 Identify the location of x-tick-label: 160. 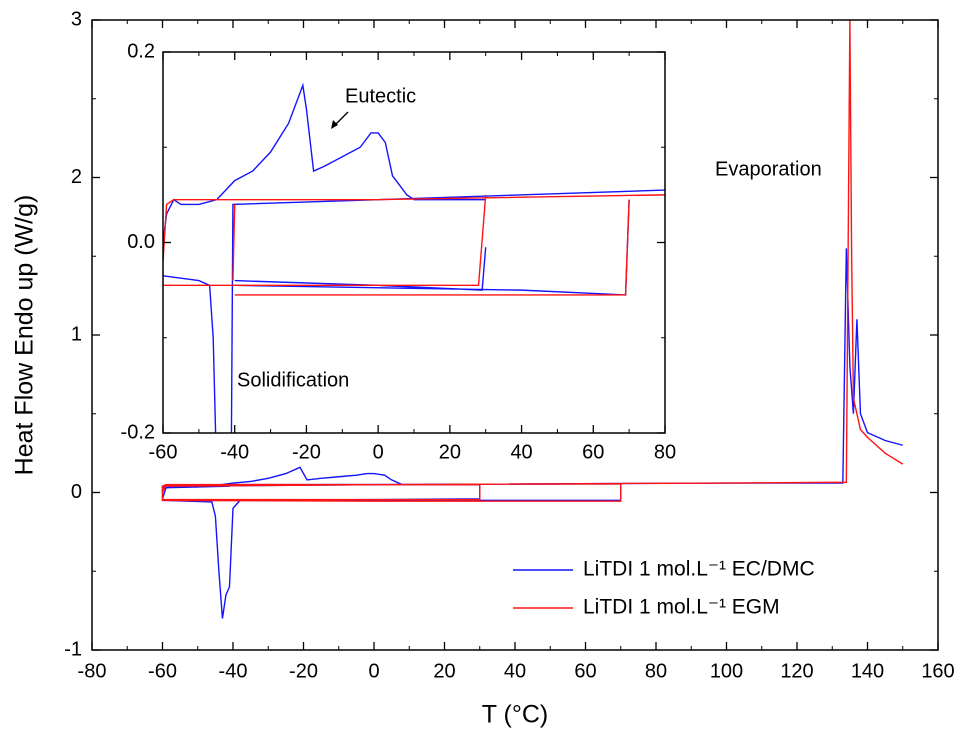
(937, 671).